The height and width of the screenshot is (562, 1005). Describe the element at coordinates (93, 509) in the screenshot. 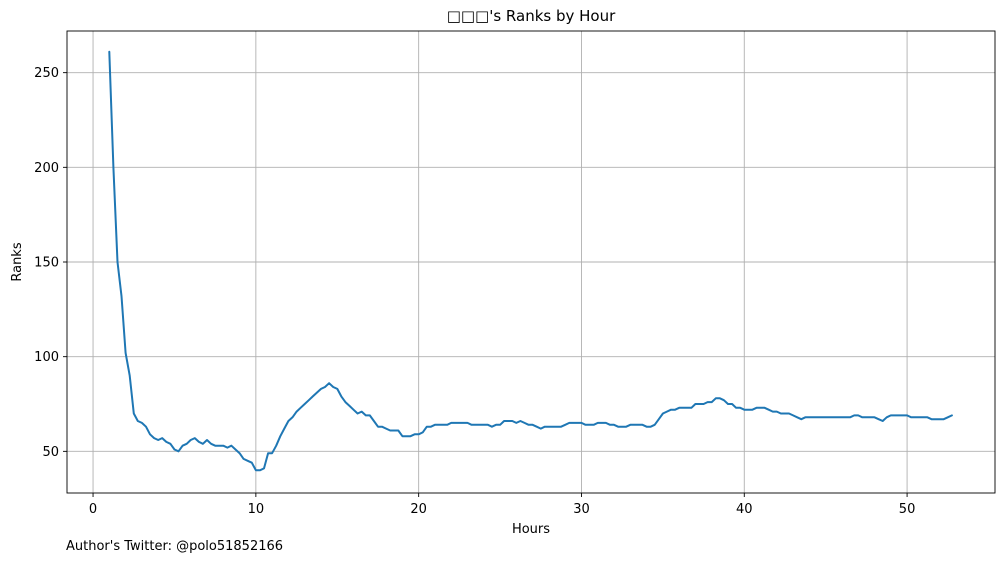

I see `x-tick-label: 0` at that location.